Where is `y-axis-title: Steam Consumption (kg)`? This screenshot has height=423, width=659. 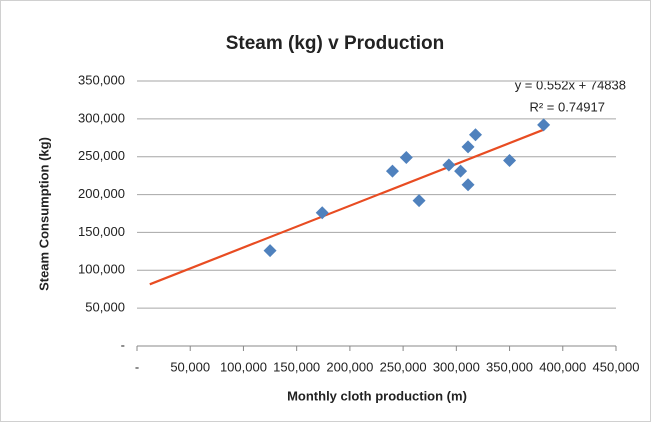 y-axis-title: Steam Consumption (kg) is located at coordinates (43, 214).